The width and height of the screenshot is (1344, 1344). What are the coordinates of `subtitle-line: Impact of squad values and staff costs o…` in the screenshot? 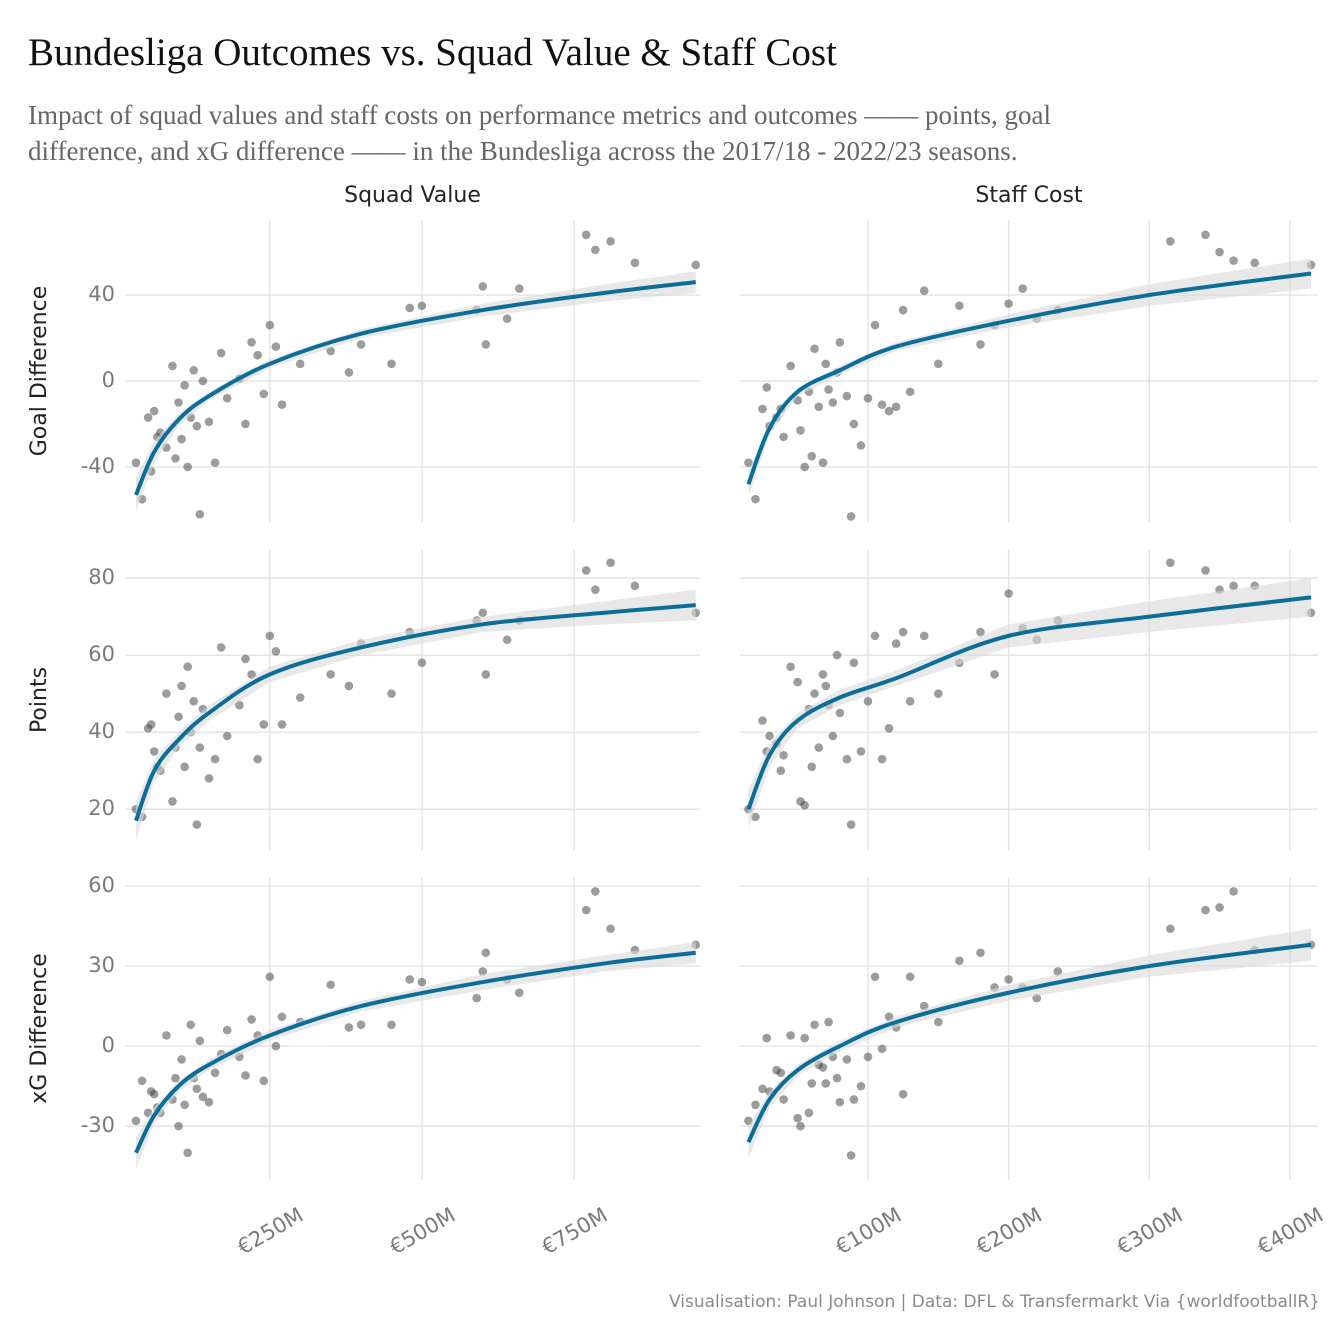 It's located at (539, 115).